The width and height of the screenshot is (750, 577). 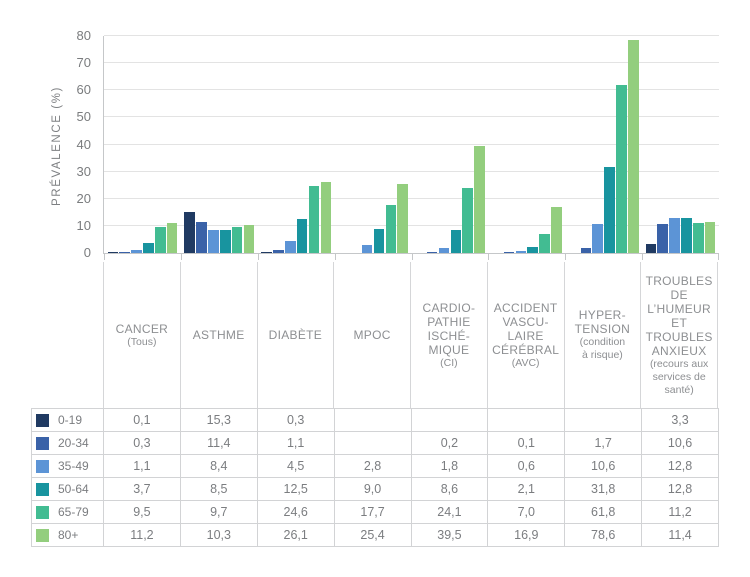 What do you see at coordinates (73, 512) in the screenshot?
I see `age-group-label: 65-79` at bounding box center [73, 512].